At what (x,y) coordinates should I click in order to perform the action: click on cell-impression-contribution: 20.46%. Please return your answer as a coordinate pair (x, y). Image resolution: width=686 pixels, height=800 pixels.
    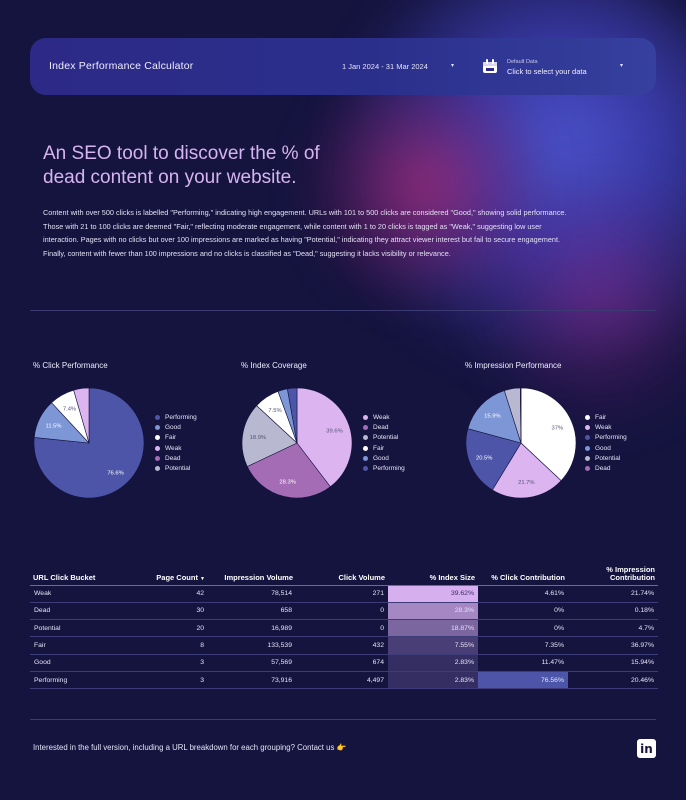
    Looking at the image, I should click on (613, 680).